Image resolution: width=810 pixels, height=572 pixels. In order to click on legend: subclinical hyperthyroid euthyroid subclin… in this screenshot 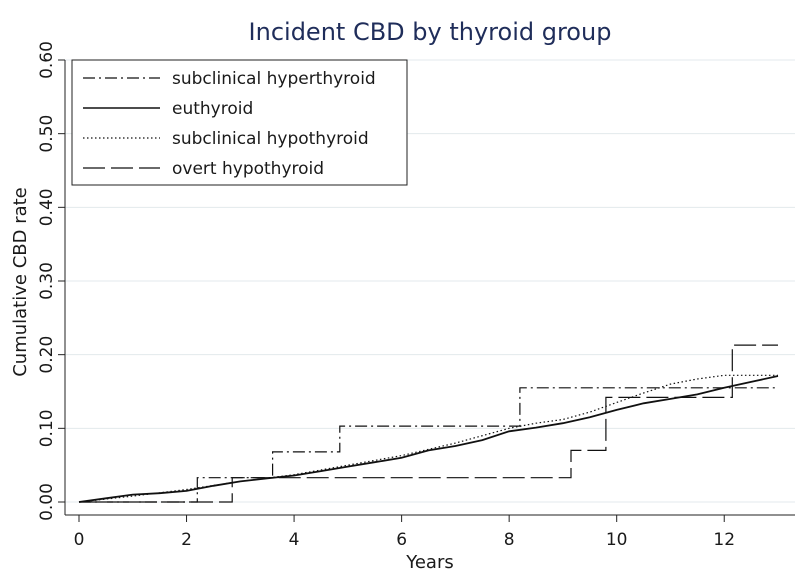, I will do `click(239, 122)`.